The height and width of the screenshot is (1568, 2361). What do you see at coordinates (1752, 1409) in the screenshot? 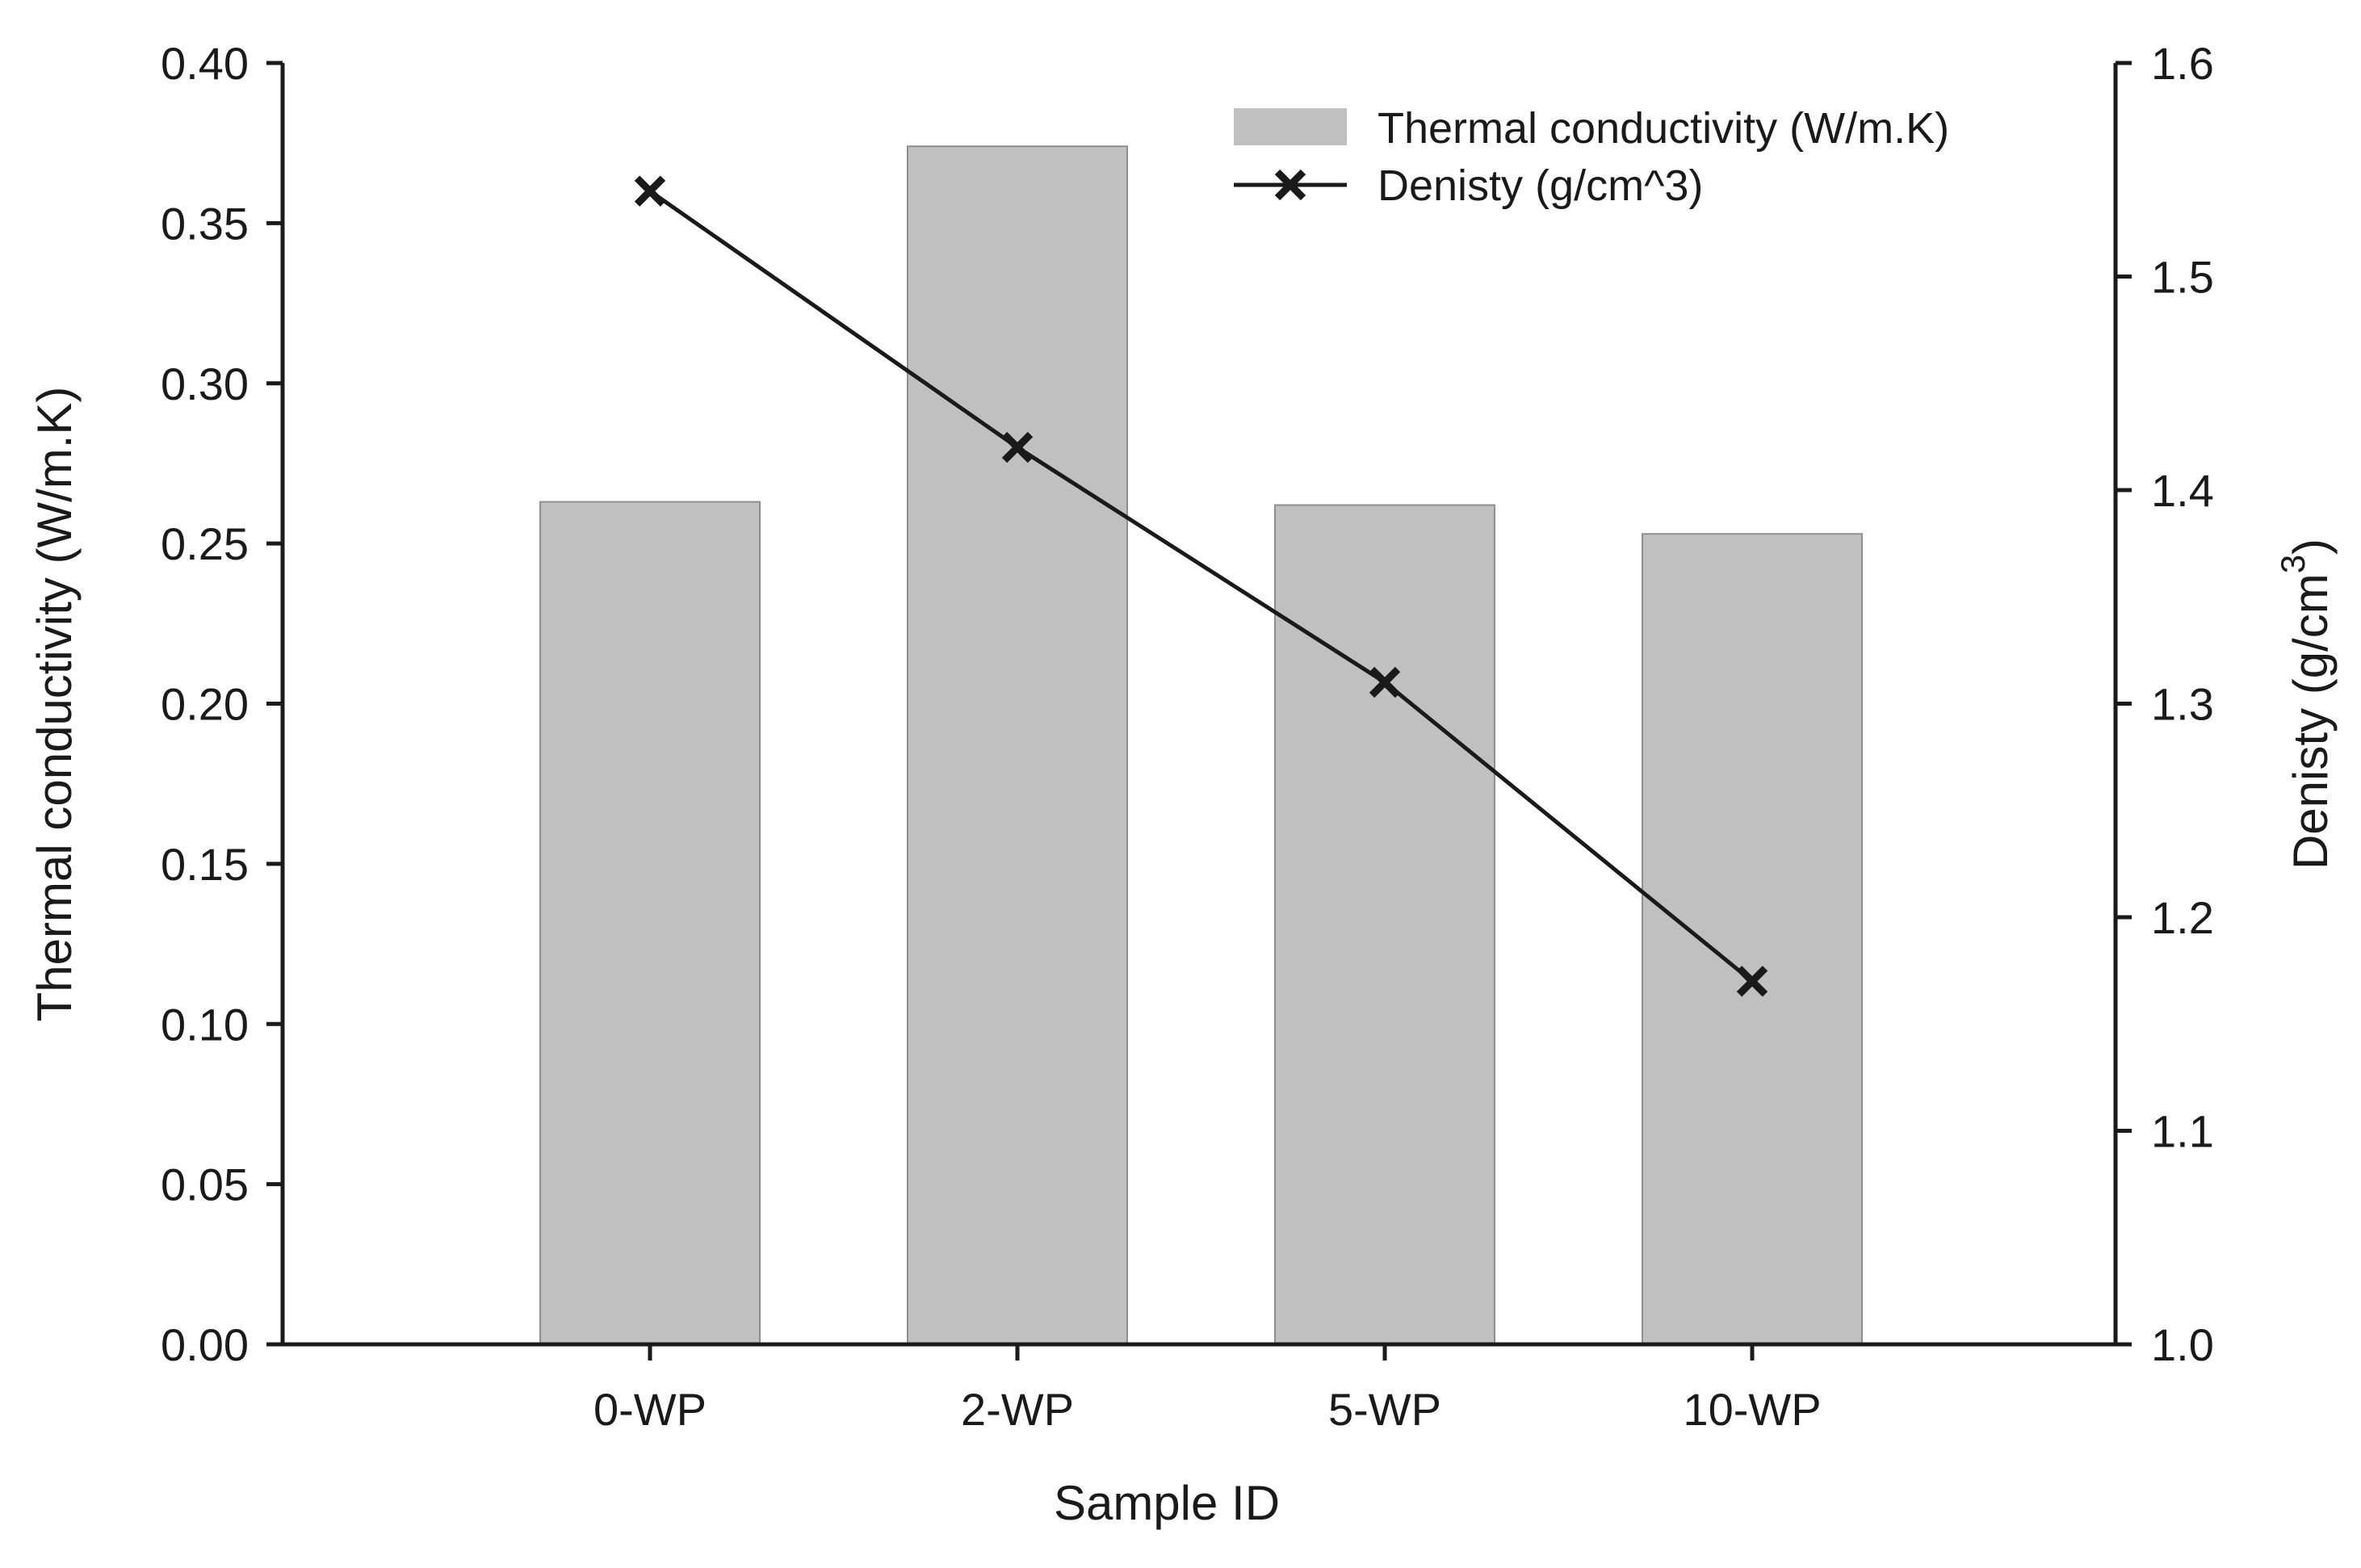
I see `x-tick-label-10-wp: 10-WP` at bounding box center [1752, 1409].